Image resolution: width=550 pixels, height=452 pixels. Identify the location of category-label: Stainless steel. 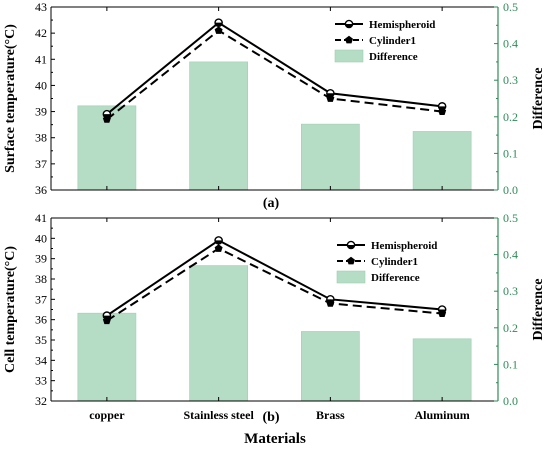
(218, 415).